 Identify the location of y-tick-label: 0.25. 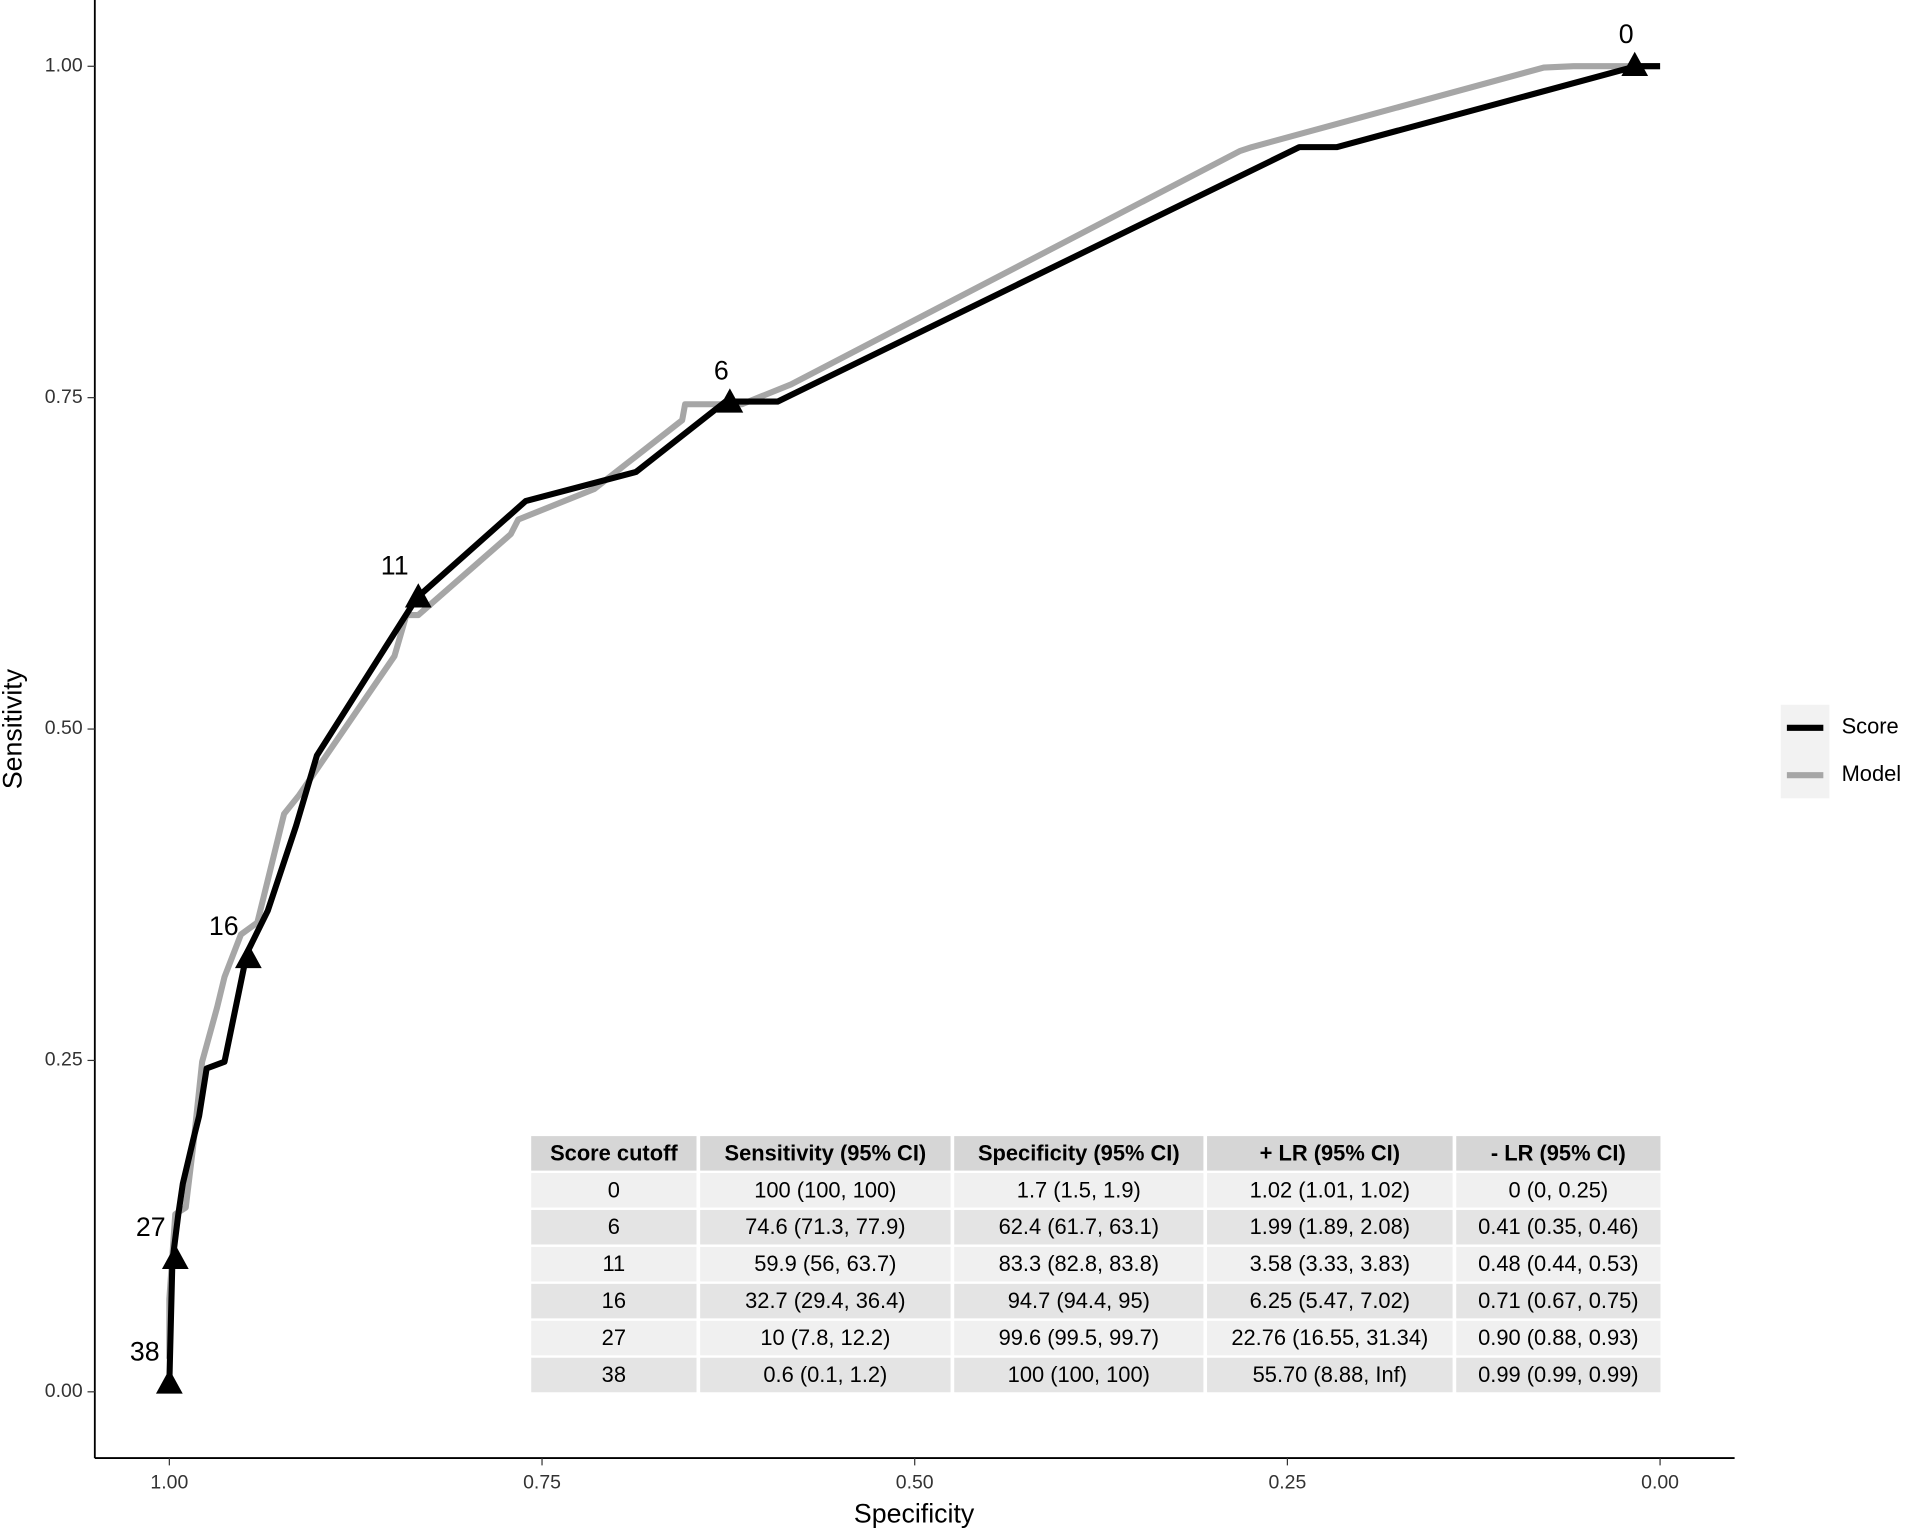
(64, 1060).